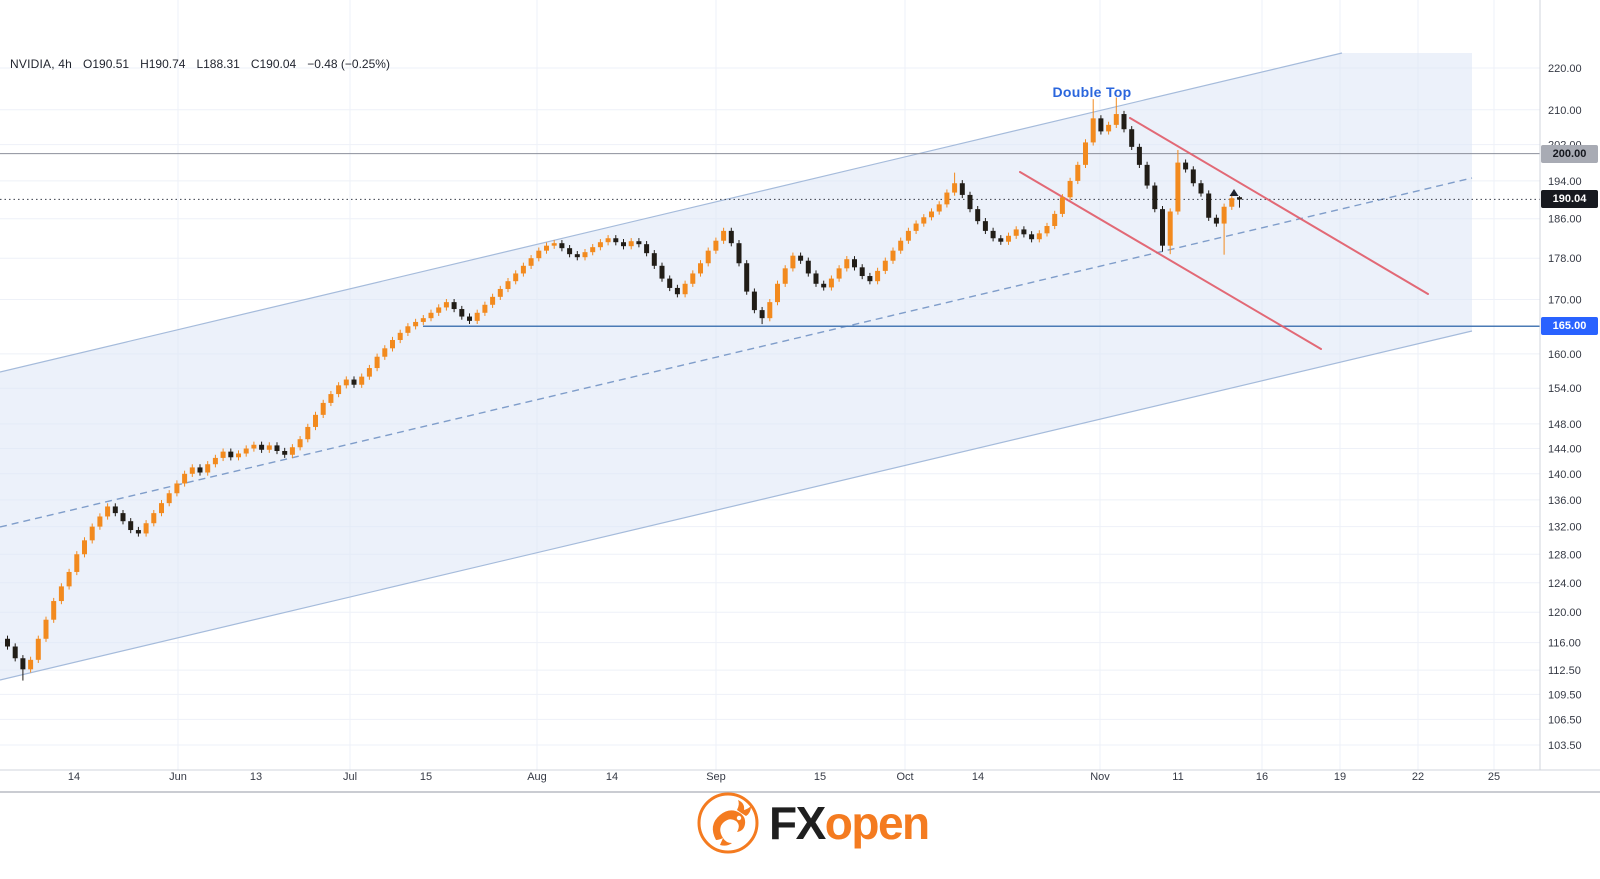  Describe the element at coordinates (1565, 555) in the screenshot. I see `svg-text: 128.00` at that location.